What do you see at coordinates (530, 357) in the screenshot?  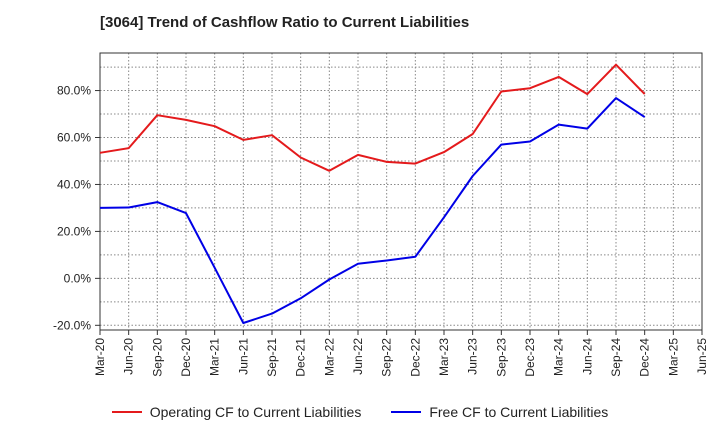 I see `x-tick-label: Dec-23` at bounding box center [530, 357].